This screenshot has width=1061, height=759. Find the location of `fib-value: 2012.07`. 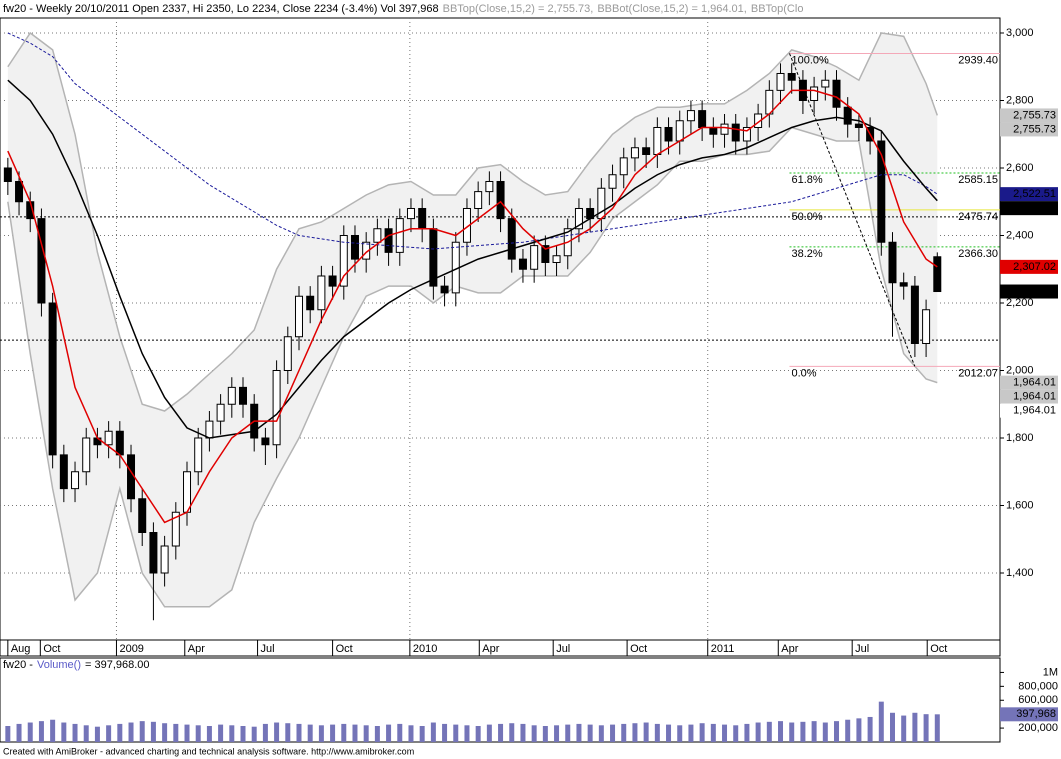

fib-value: 2012.07 is located at coordinates (978, 373).